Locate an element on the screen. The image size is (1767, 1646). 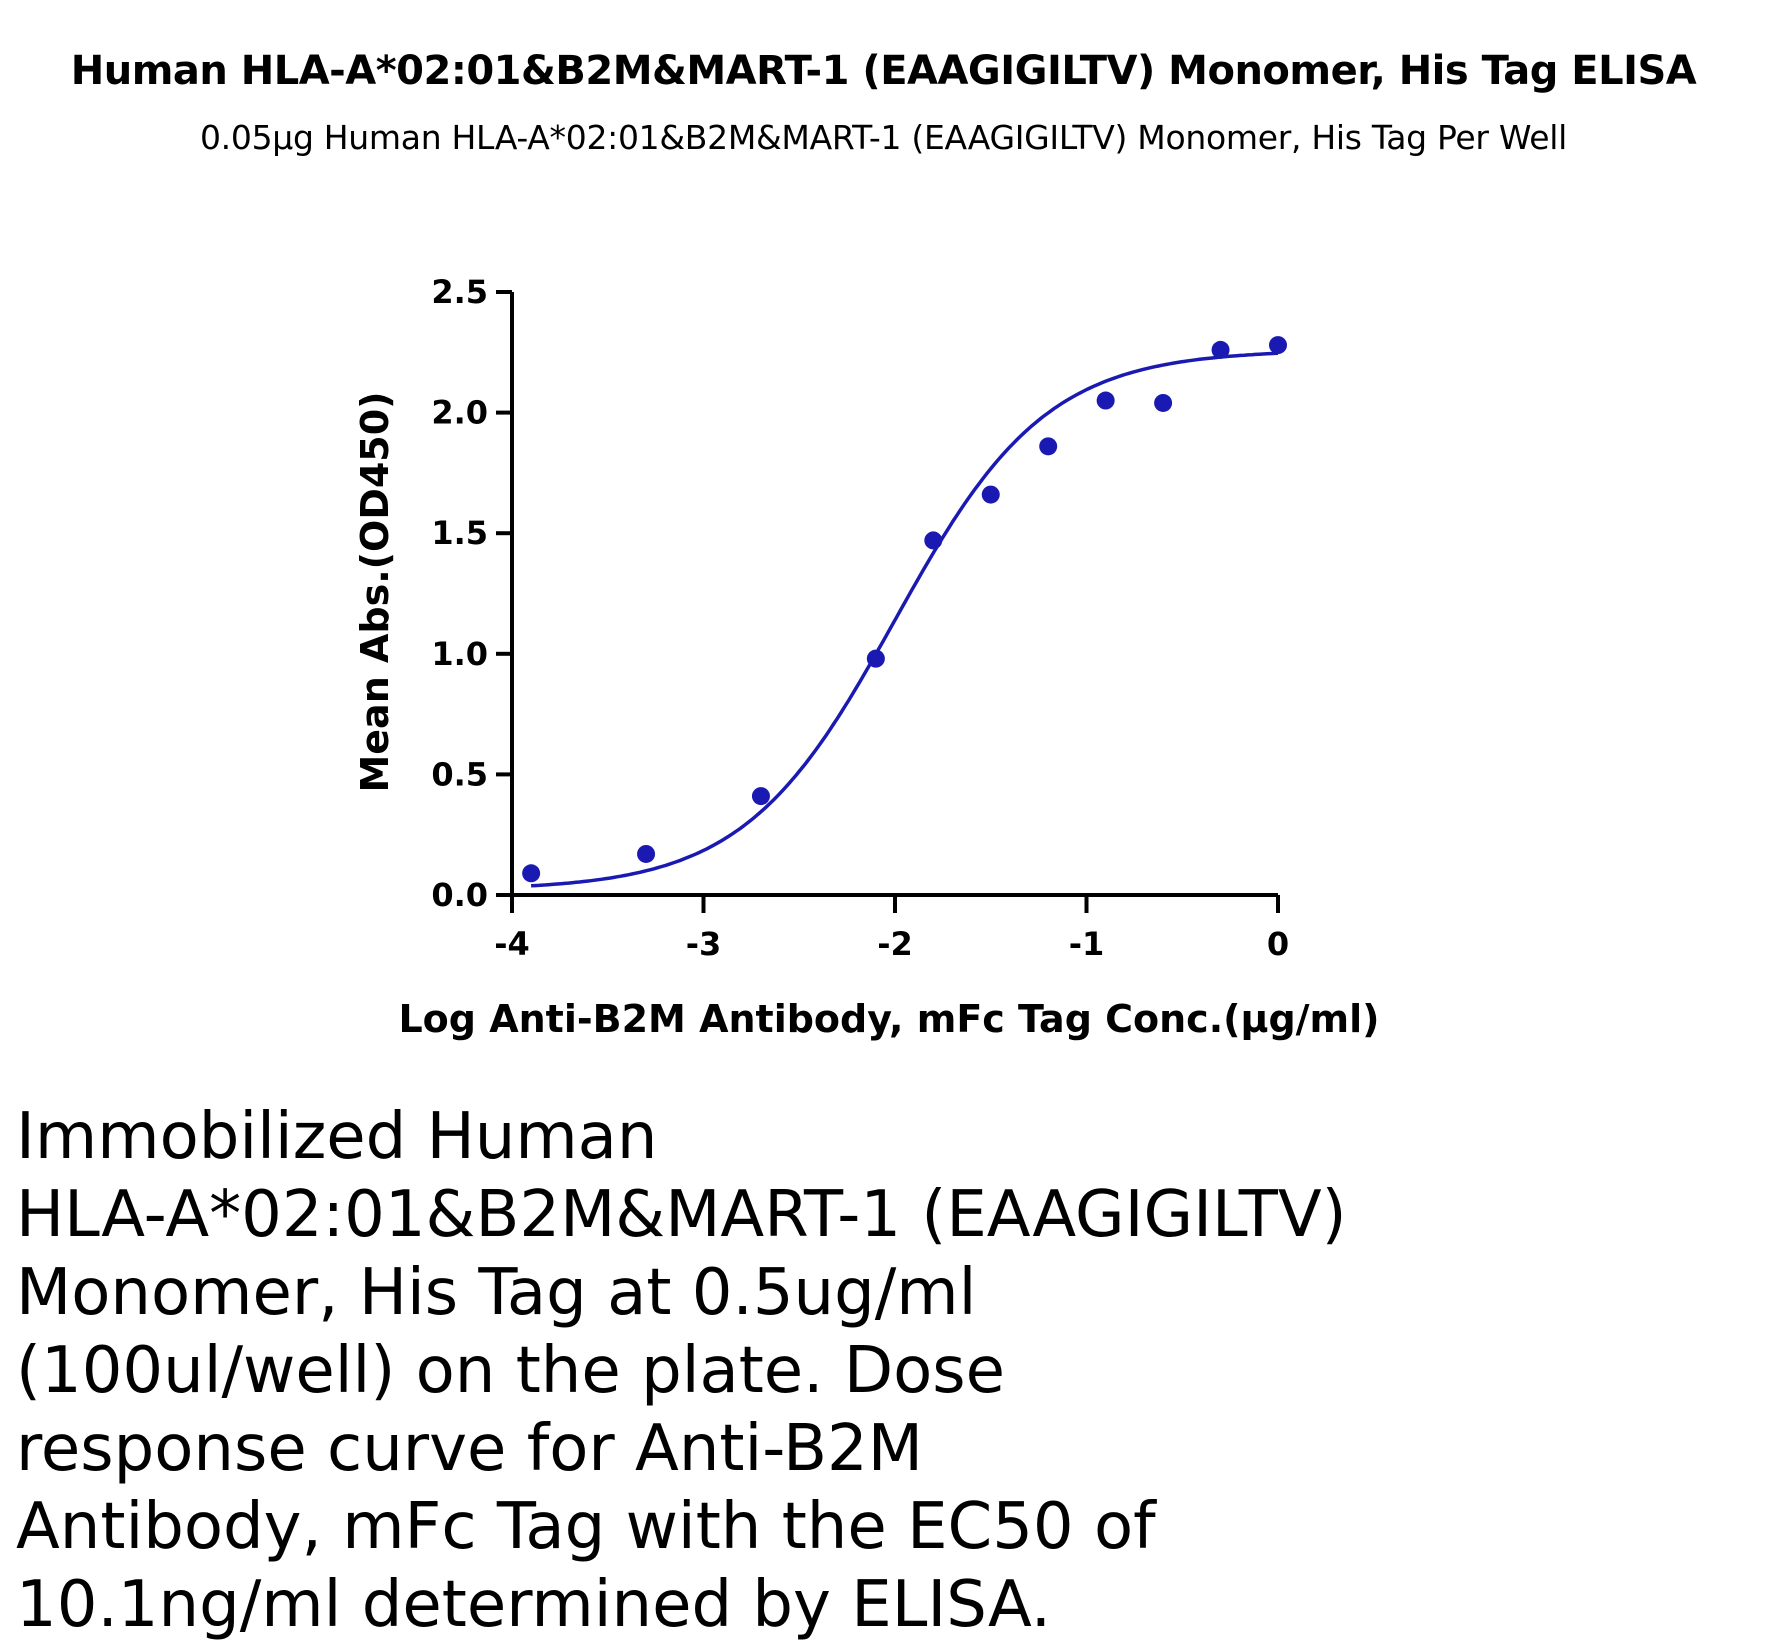
x-tick-label: -4 is located at coordinates (512, 944).